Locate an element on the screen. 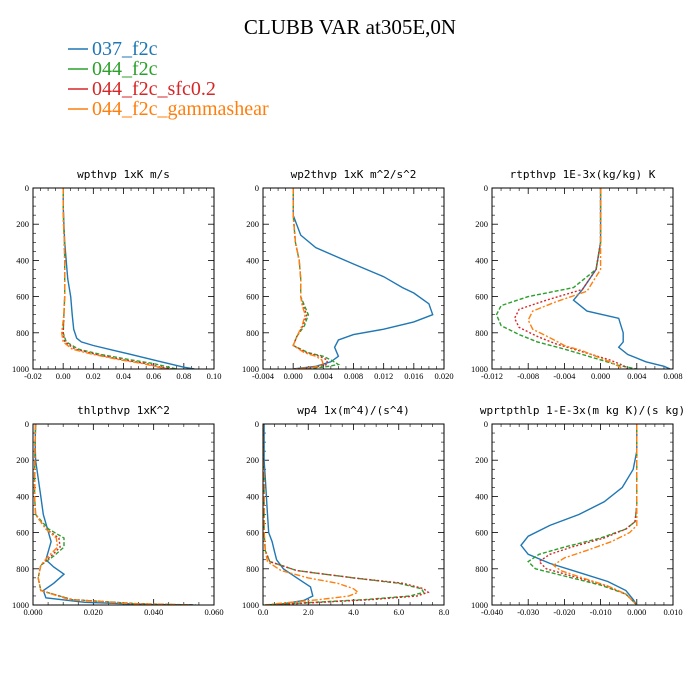 The image size is (700, 700). panel-title: wp2thvp 1xK m^2/s^2 is located at coordinates (354, 174).